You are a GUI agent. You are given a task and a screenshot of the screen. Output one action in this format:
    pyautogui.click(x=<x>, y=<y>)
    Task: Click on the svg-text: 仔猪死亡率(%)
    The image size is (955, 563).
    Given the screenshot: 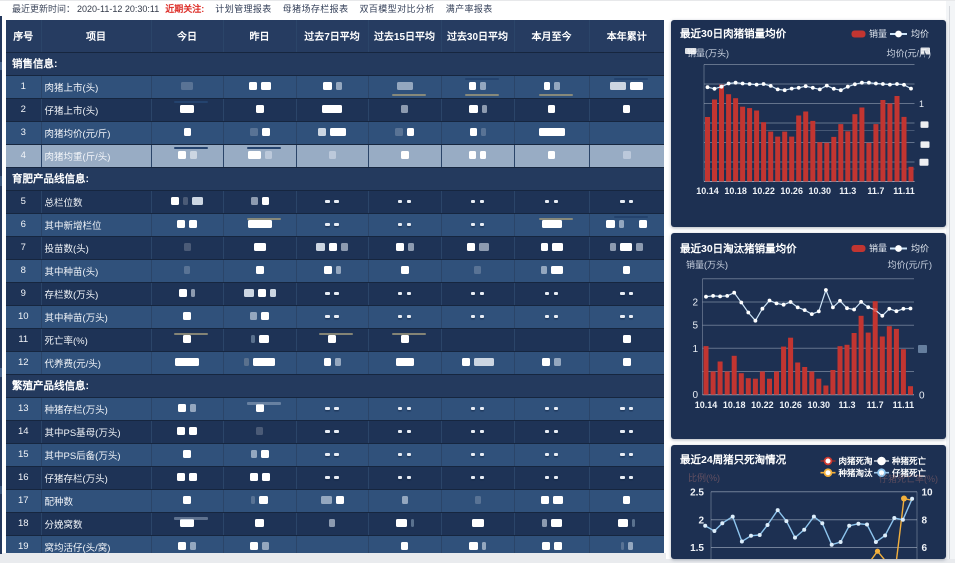 What is the action you would take?
    pyautogui.click(x=908, y=478)
    